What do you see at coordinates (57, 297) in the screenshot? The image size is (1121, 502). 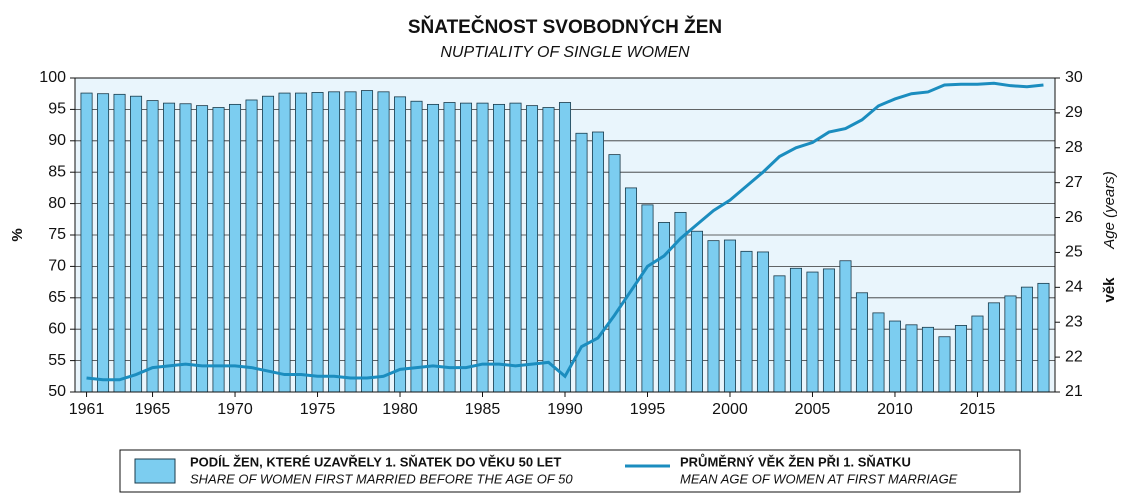 I see `y-tick-label: 65` at bounding box center [57, 297].